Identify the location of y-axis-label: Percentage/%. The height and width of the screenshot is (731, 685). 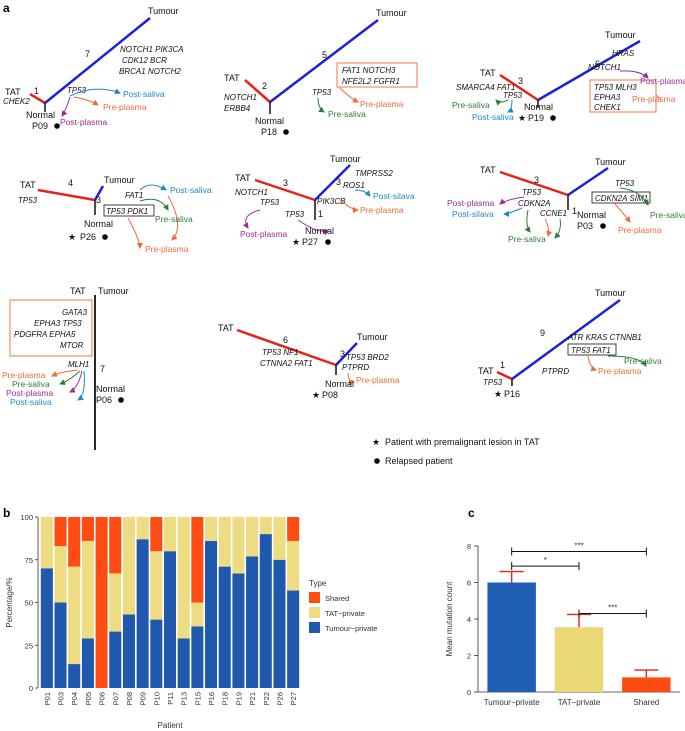
(9, 602).